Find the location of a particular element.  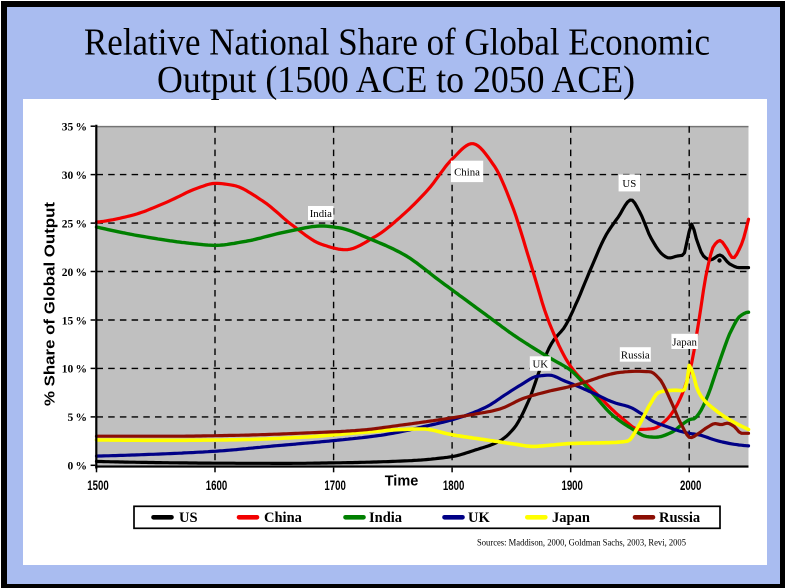

svg-text: Time is located at coordinates (402, 482).